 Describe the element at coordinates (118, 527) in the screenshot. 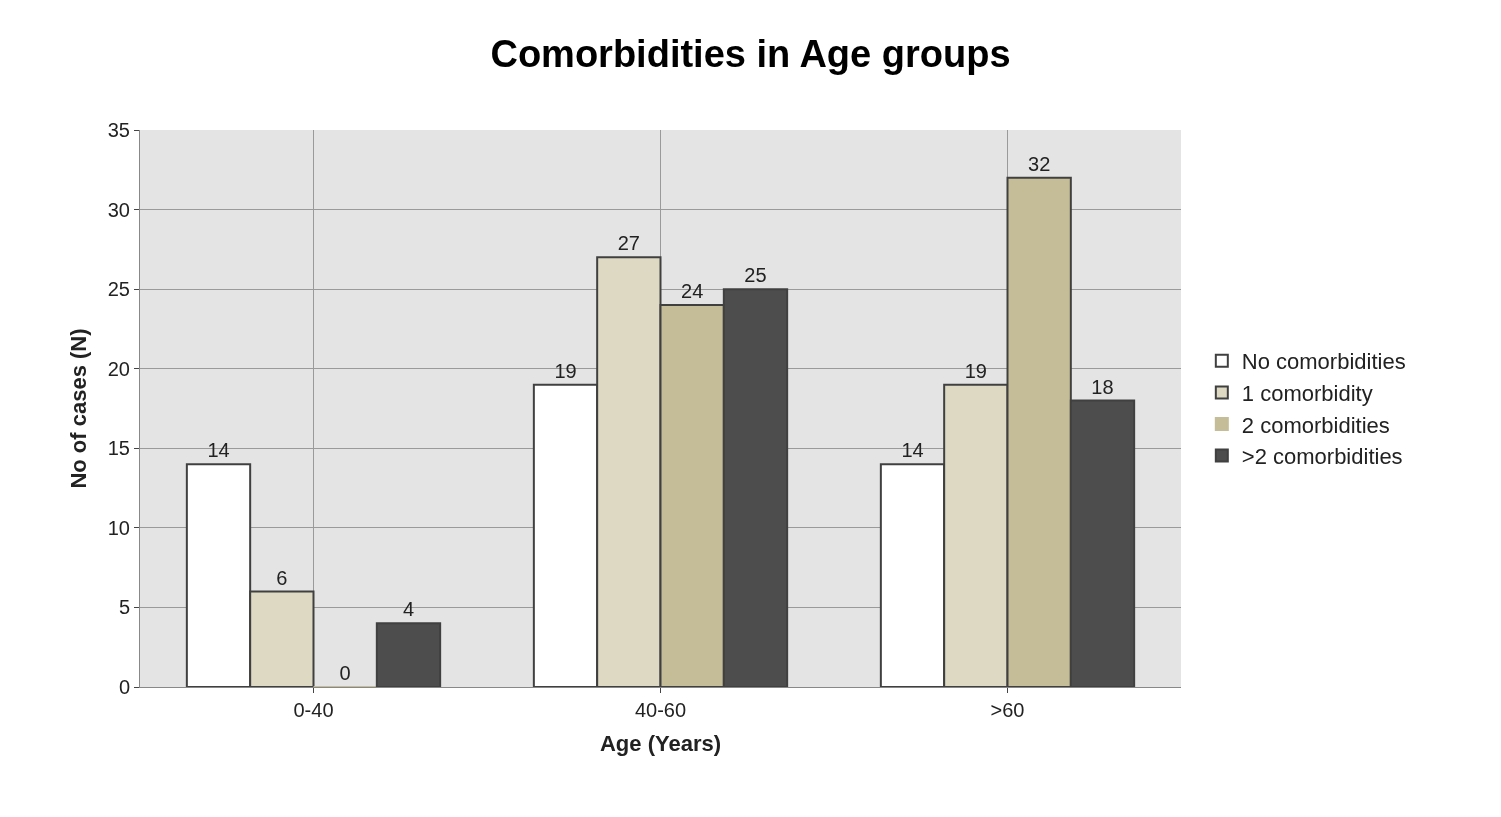

I see `y-tick-label: 10` at that location.